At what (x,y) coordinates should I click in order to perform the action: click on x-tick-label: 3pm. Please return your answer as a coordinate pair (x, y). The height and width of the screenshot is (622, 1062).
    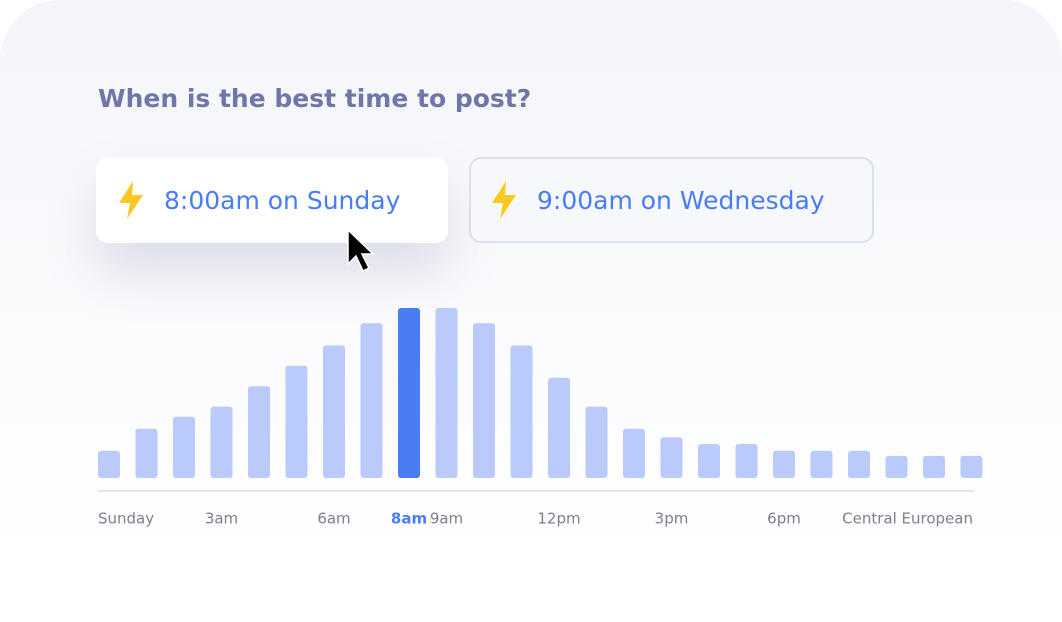
    Looking at the image, I should click on (672, 519).